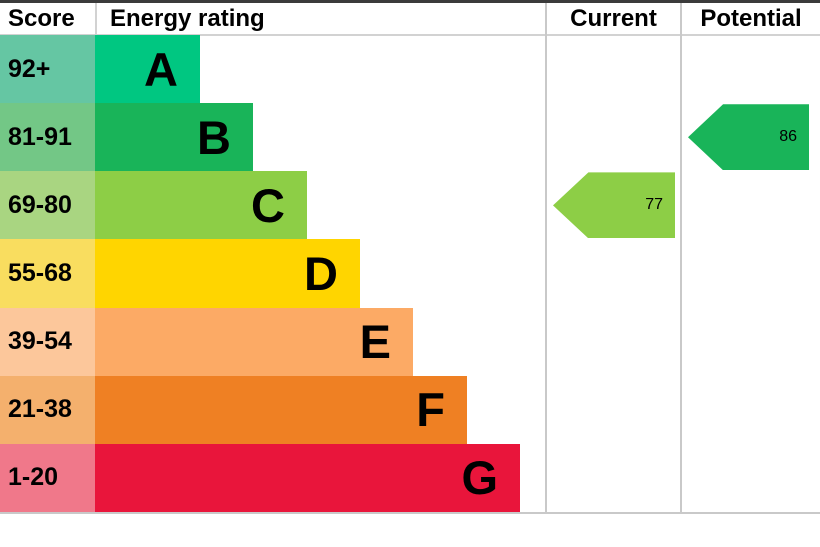 This screenshot has height=547, width=820. I want to click on band-letter: D, so click(321, 273).